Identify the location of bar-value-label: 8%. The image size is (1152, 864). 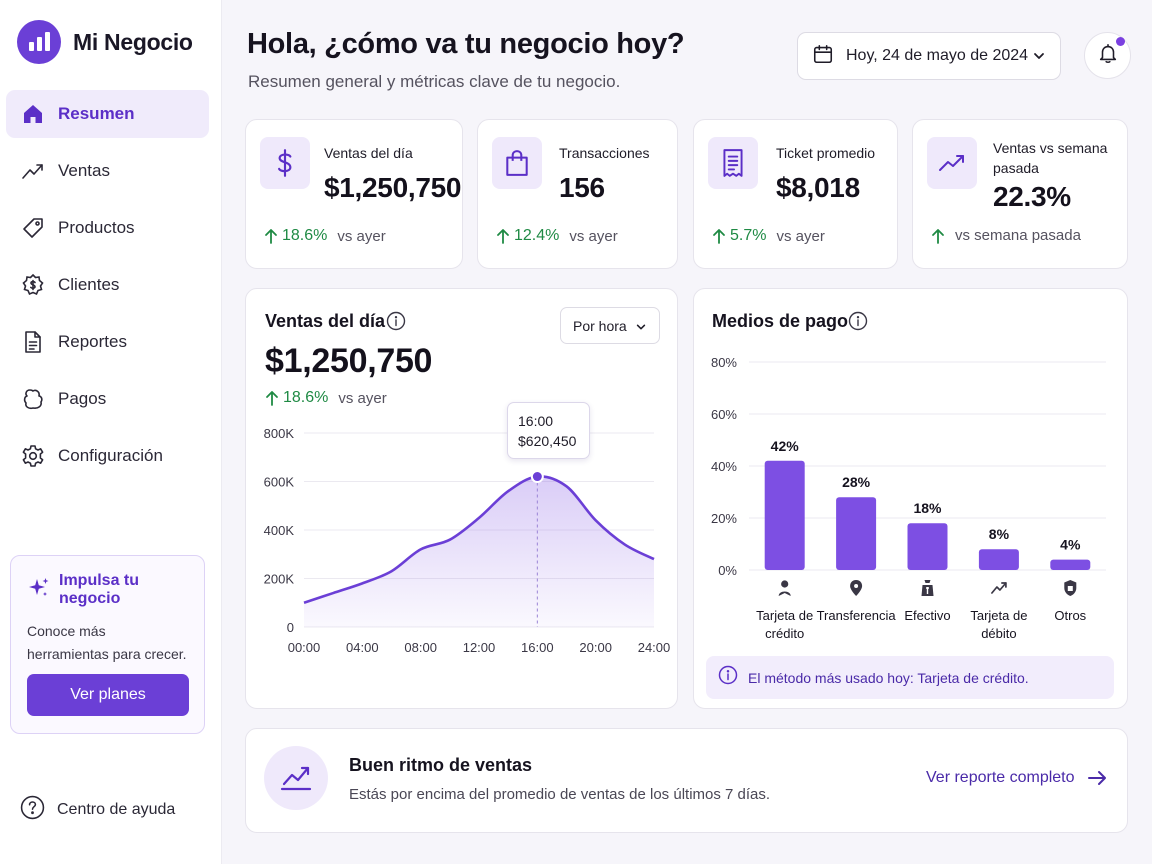
(999, 534).